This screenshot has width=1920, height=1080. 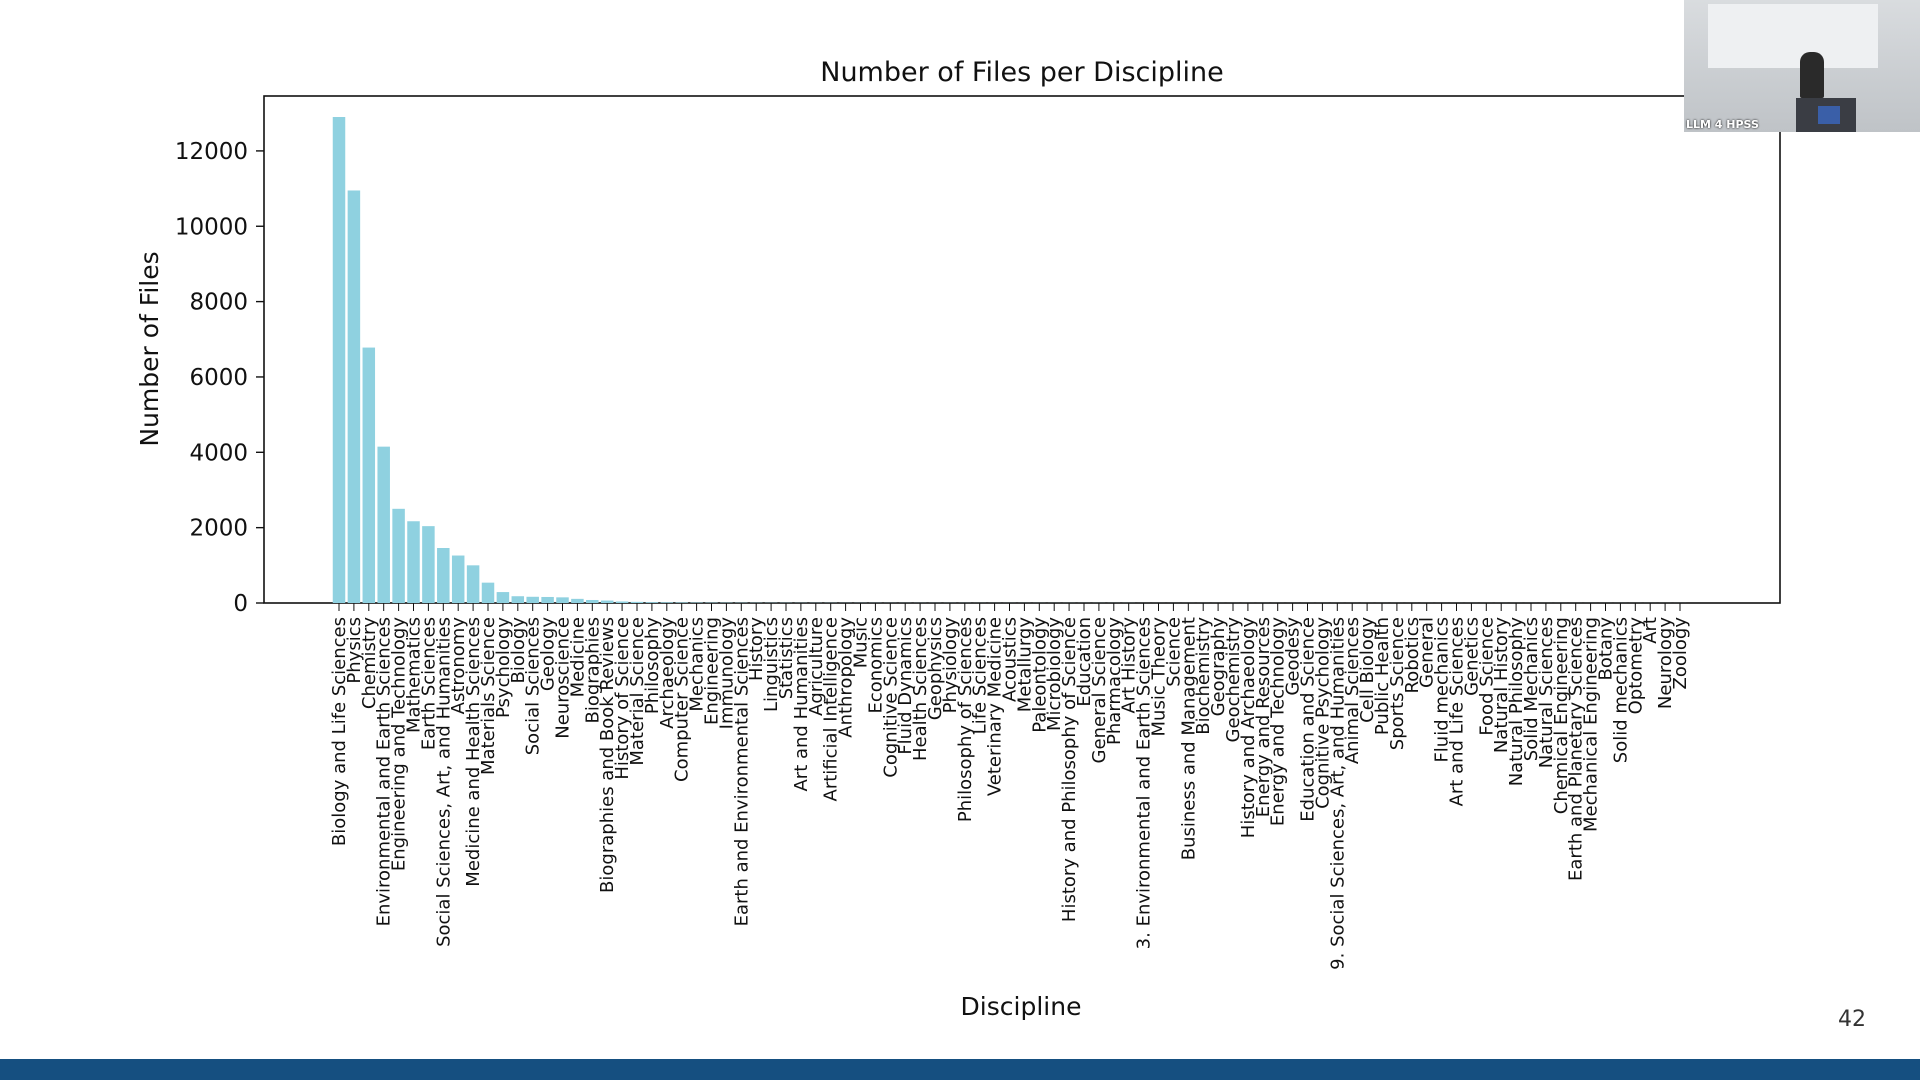 I want to click on x-tick-label-17: Biographies, so click(x=592, y=670).